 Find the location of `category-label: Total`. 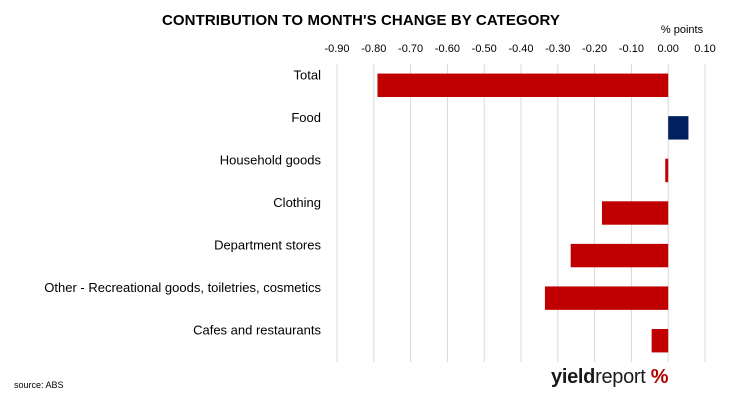

category-label: Total is located at coordinates (308, 74).